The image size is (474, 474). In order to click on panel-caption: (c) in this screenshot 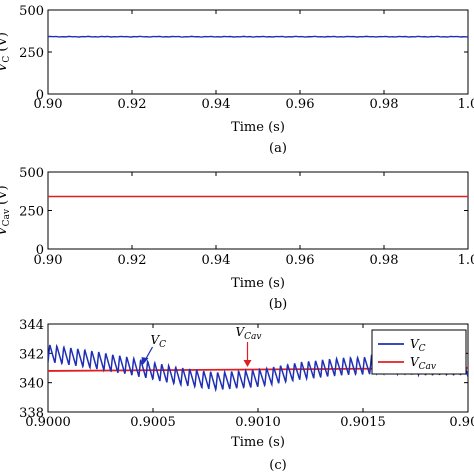, I will do `click(277, 465)`.